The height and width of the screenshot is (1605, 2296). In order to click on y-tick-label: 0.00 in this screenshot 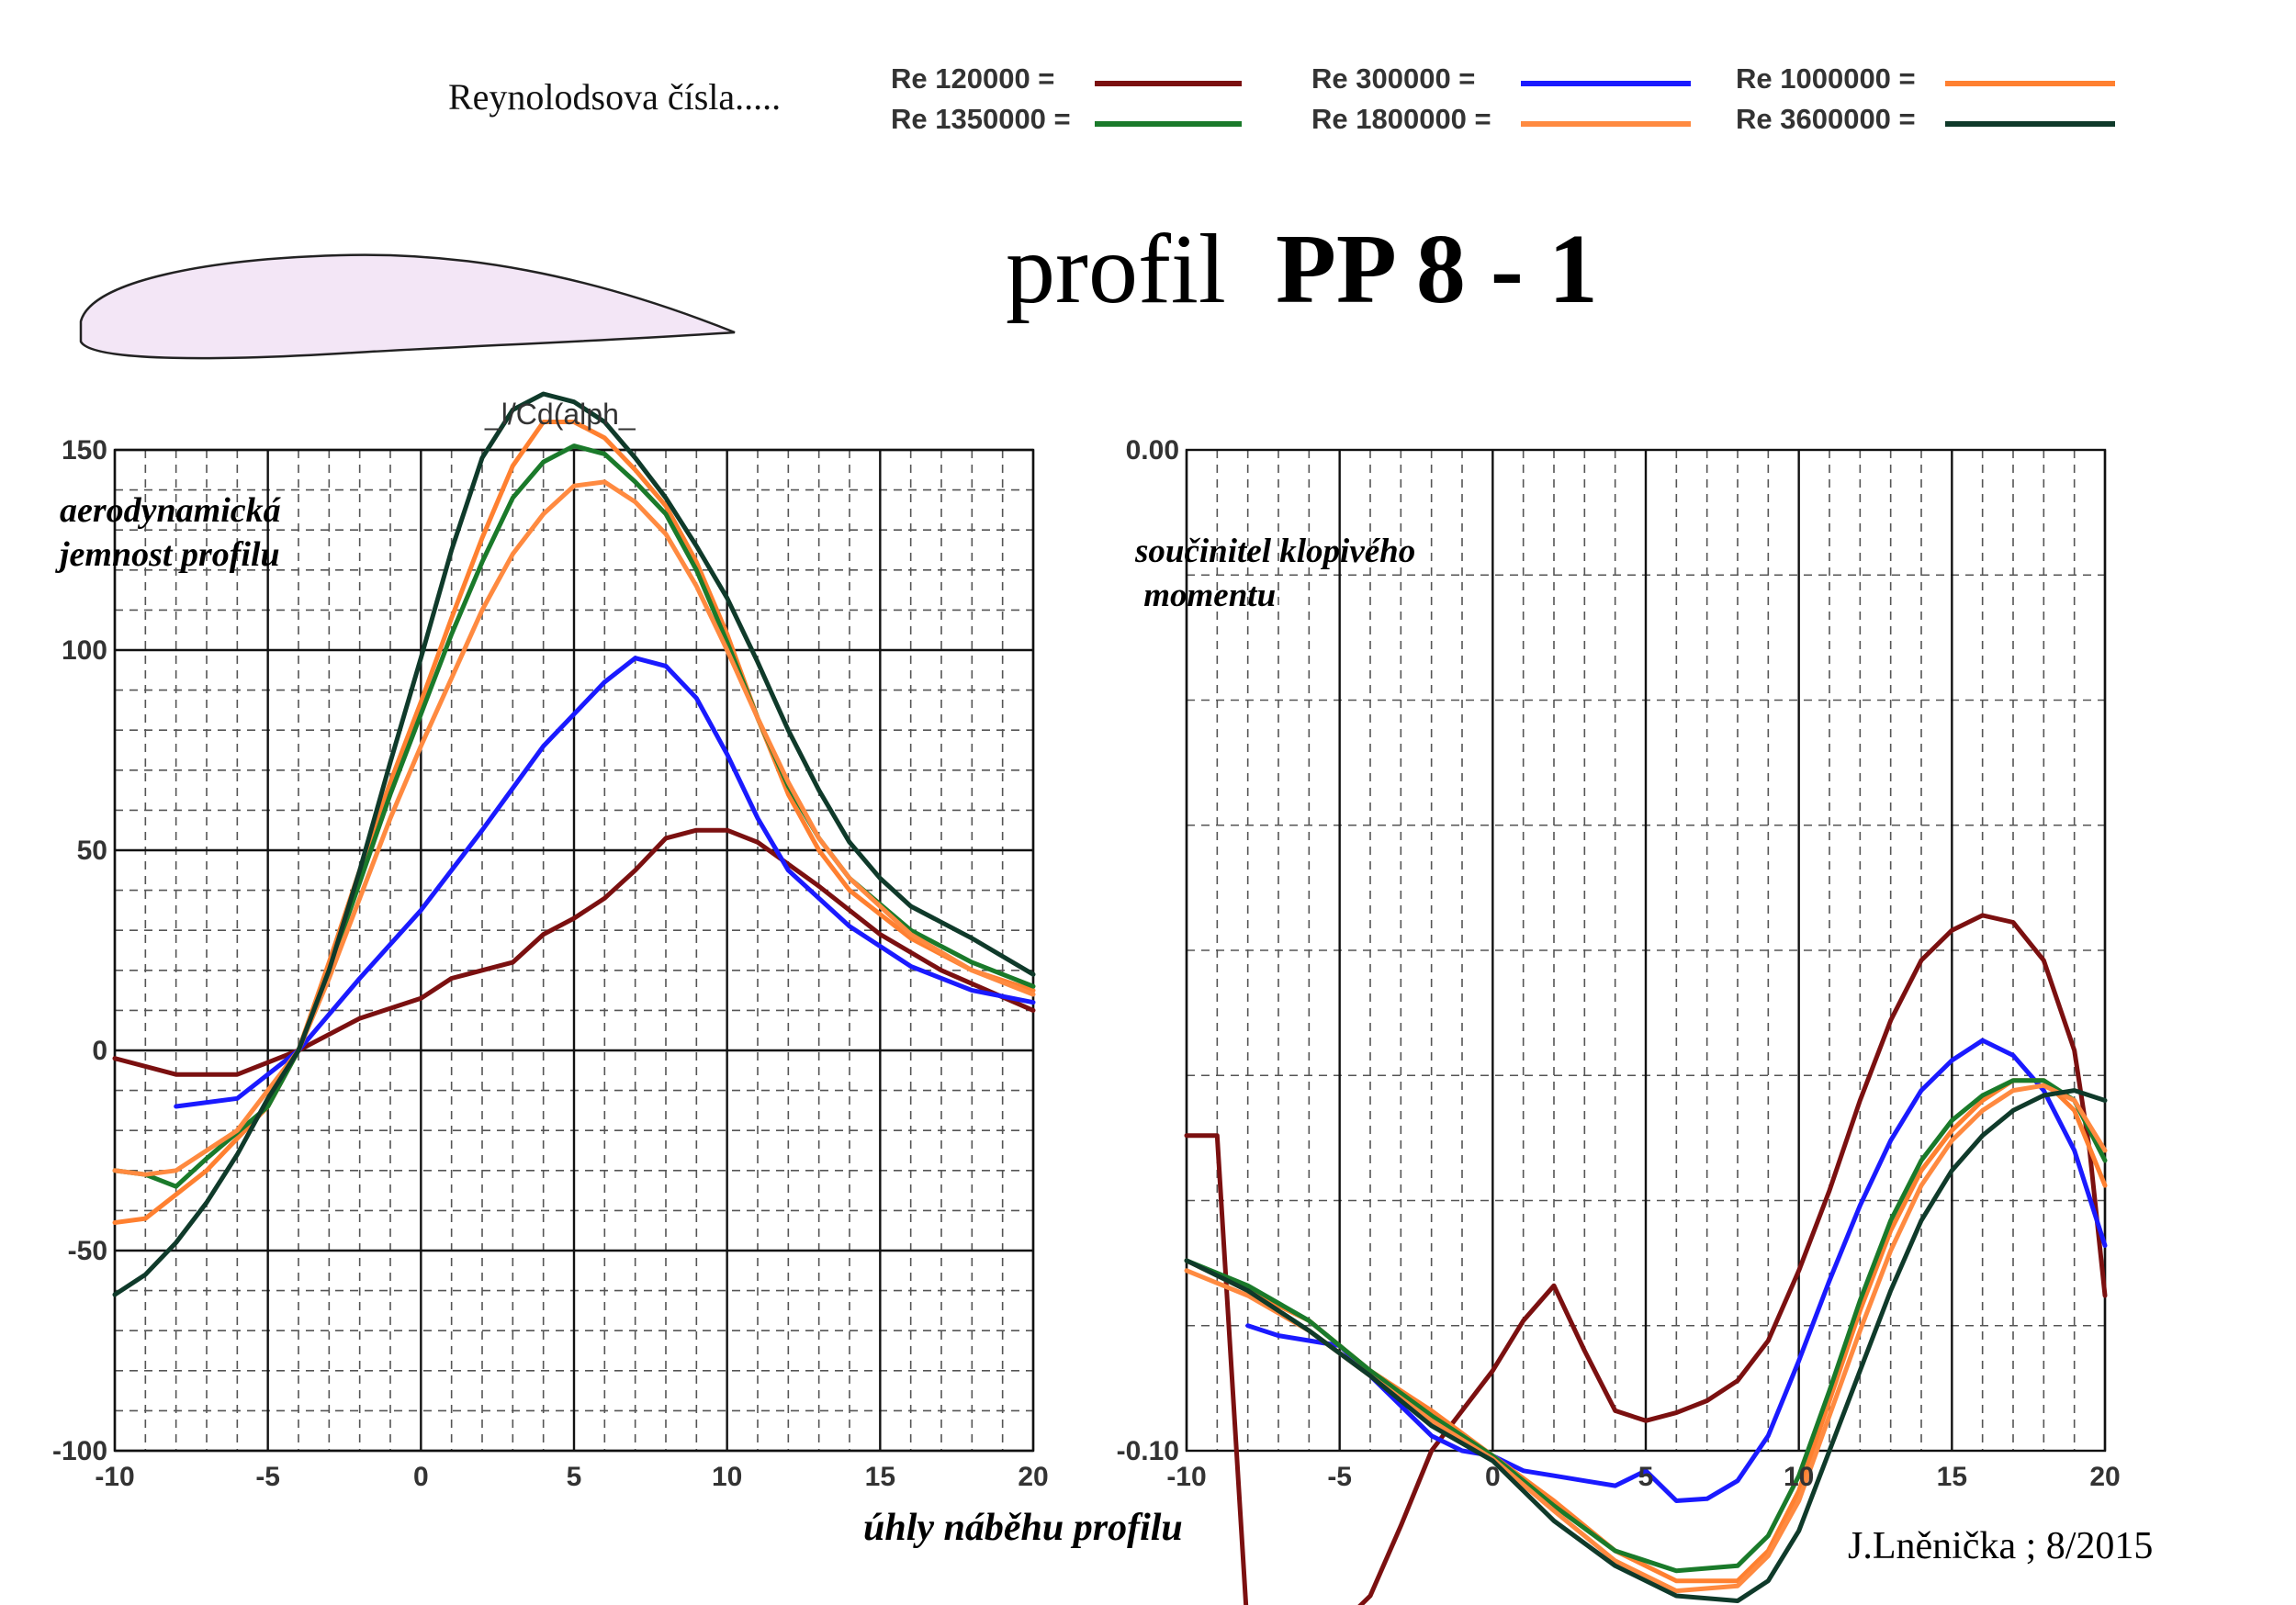, I will do `click(1152, 450)`.